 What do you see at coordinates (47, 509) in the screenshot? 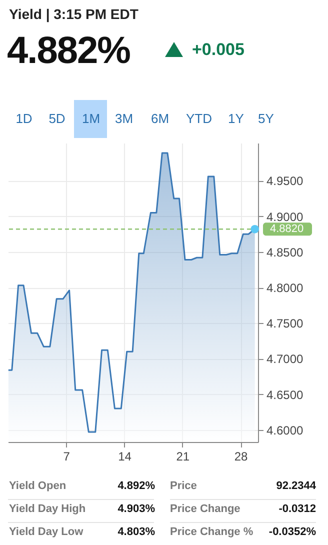
I see `text: Yield Day High` at bounding box center [47, 509].